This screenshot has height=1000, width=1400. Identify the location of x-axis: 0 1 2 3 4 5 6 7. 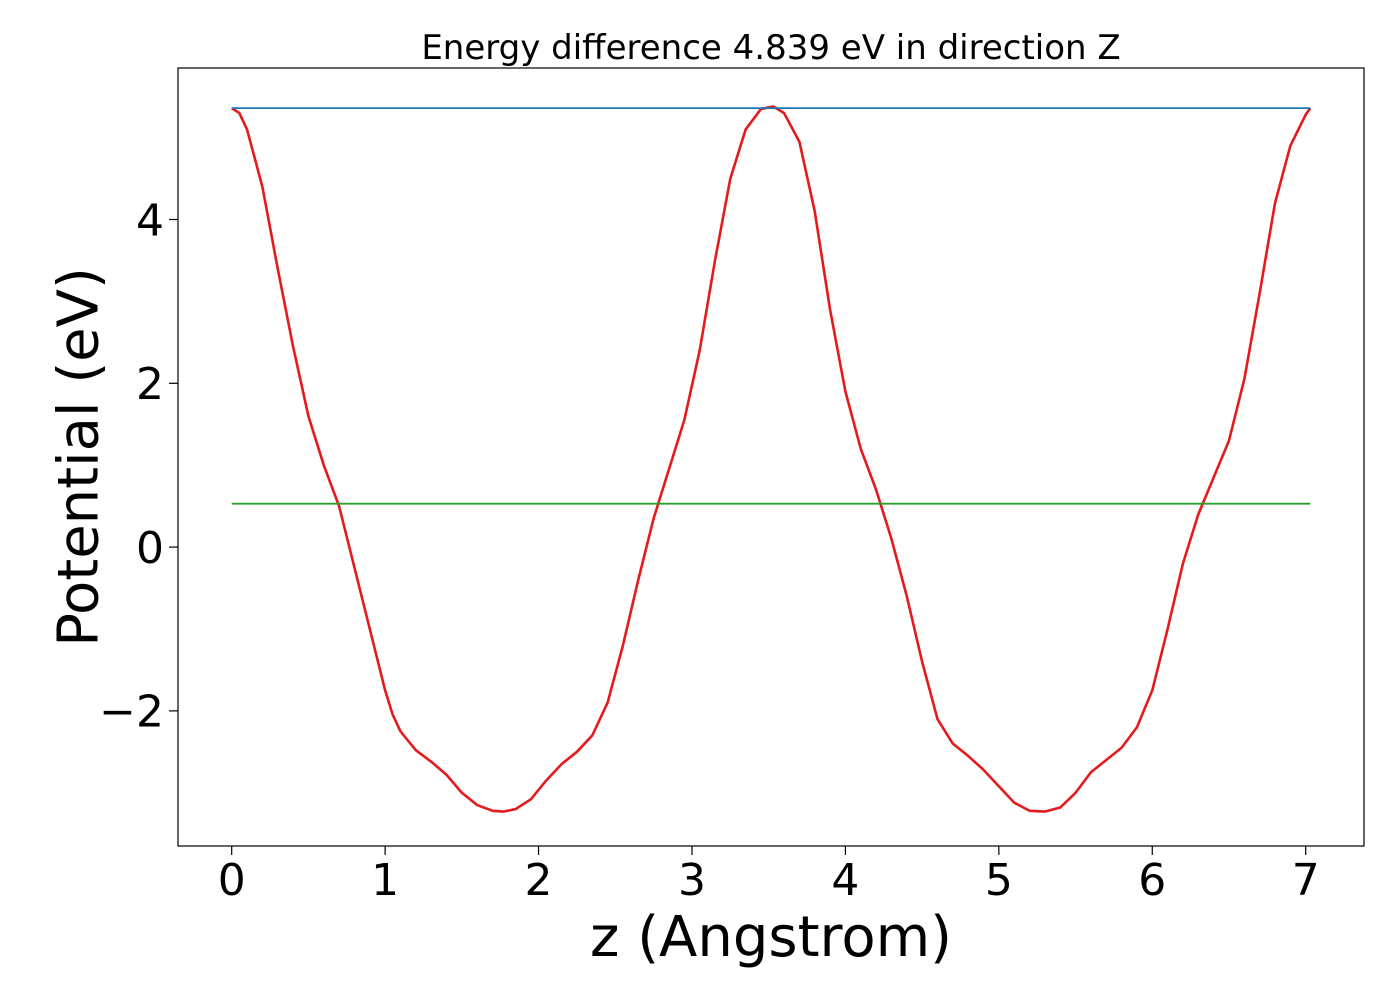
(769, 876).